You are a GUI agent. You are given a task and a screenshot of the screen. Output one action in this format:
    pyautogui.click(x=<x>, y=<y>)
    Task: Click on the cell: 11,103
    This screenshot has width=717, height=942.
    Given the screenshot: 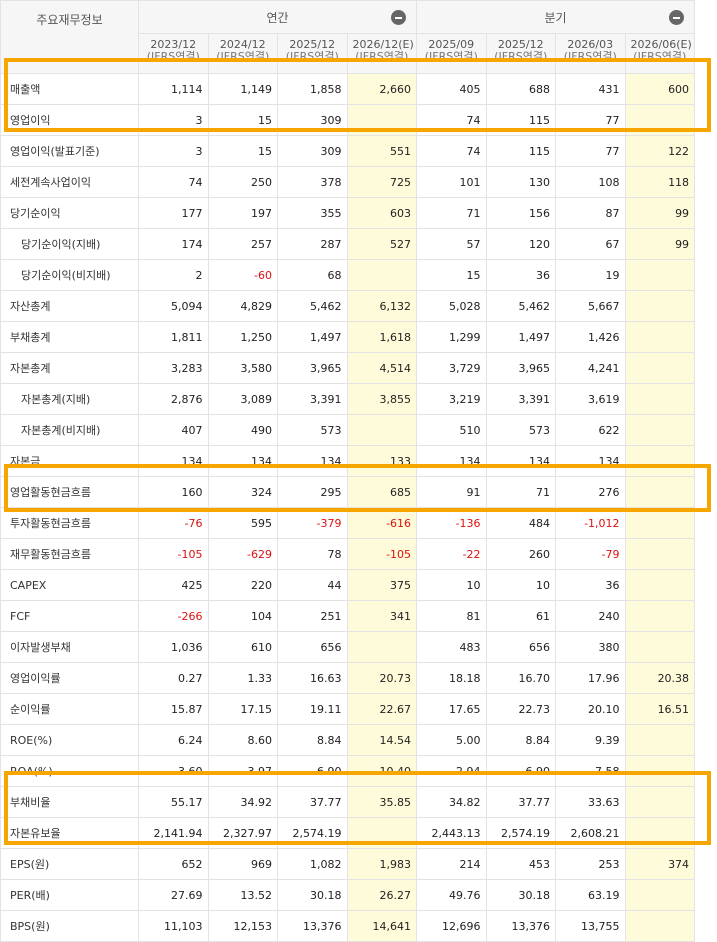 What is the action you would take?
    pyautogui.click(x=173, y=926)
    